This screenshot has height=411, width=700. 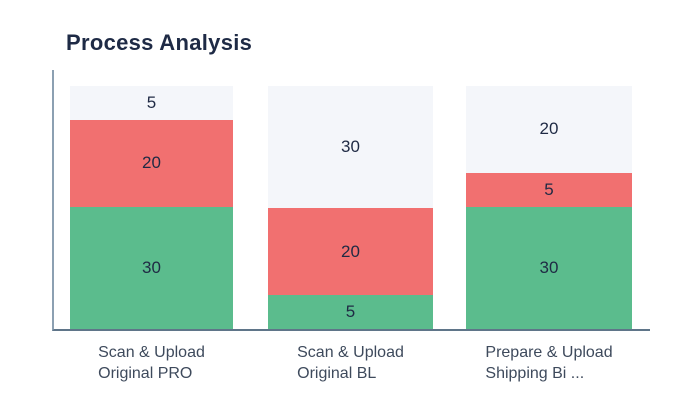 I want to click on bar-segment-light: 30, so click(x=350, y=147).